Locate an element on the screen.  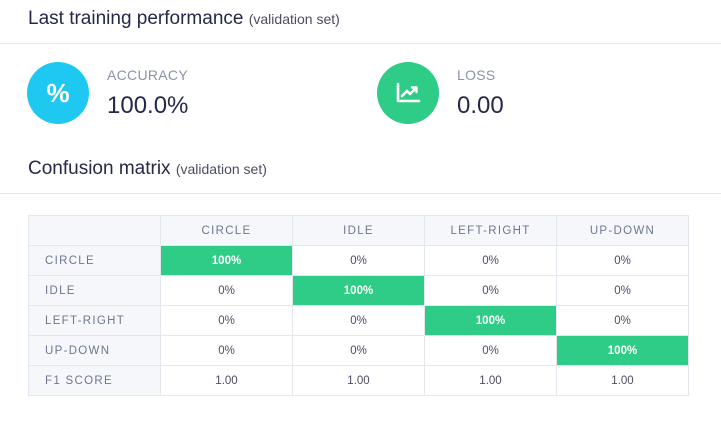
row-header: LEFT-RIGHT is located at coordinates (94, 320).